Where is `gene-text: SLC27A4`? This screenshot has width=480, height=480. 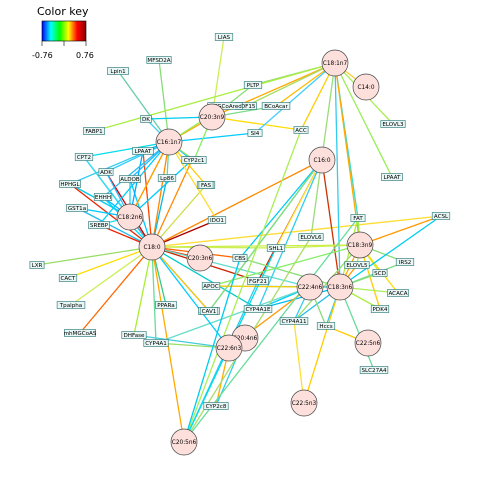 gene-text: SLC27A4 is located at coordinates (374, 371).